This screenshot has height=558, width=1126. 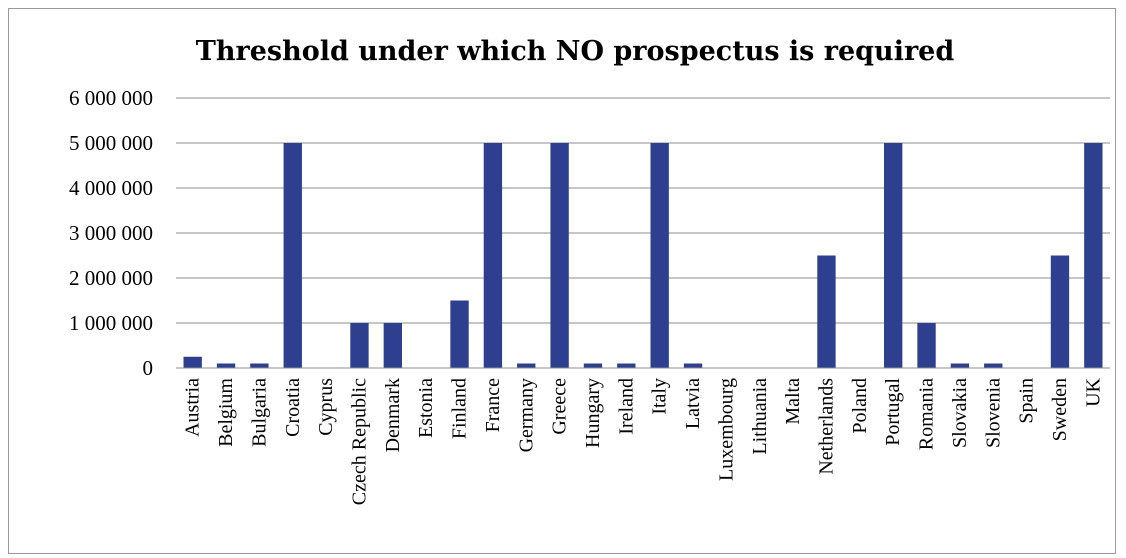 I want to click on x-tick-label: Poland, so click(x=860, y=406).